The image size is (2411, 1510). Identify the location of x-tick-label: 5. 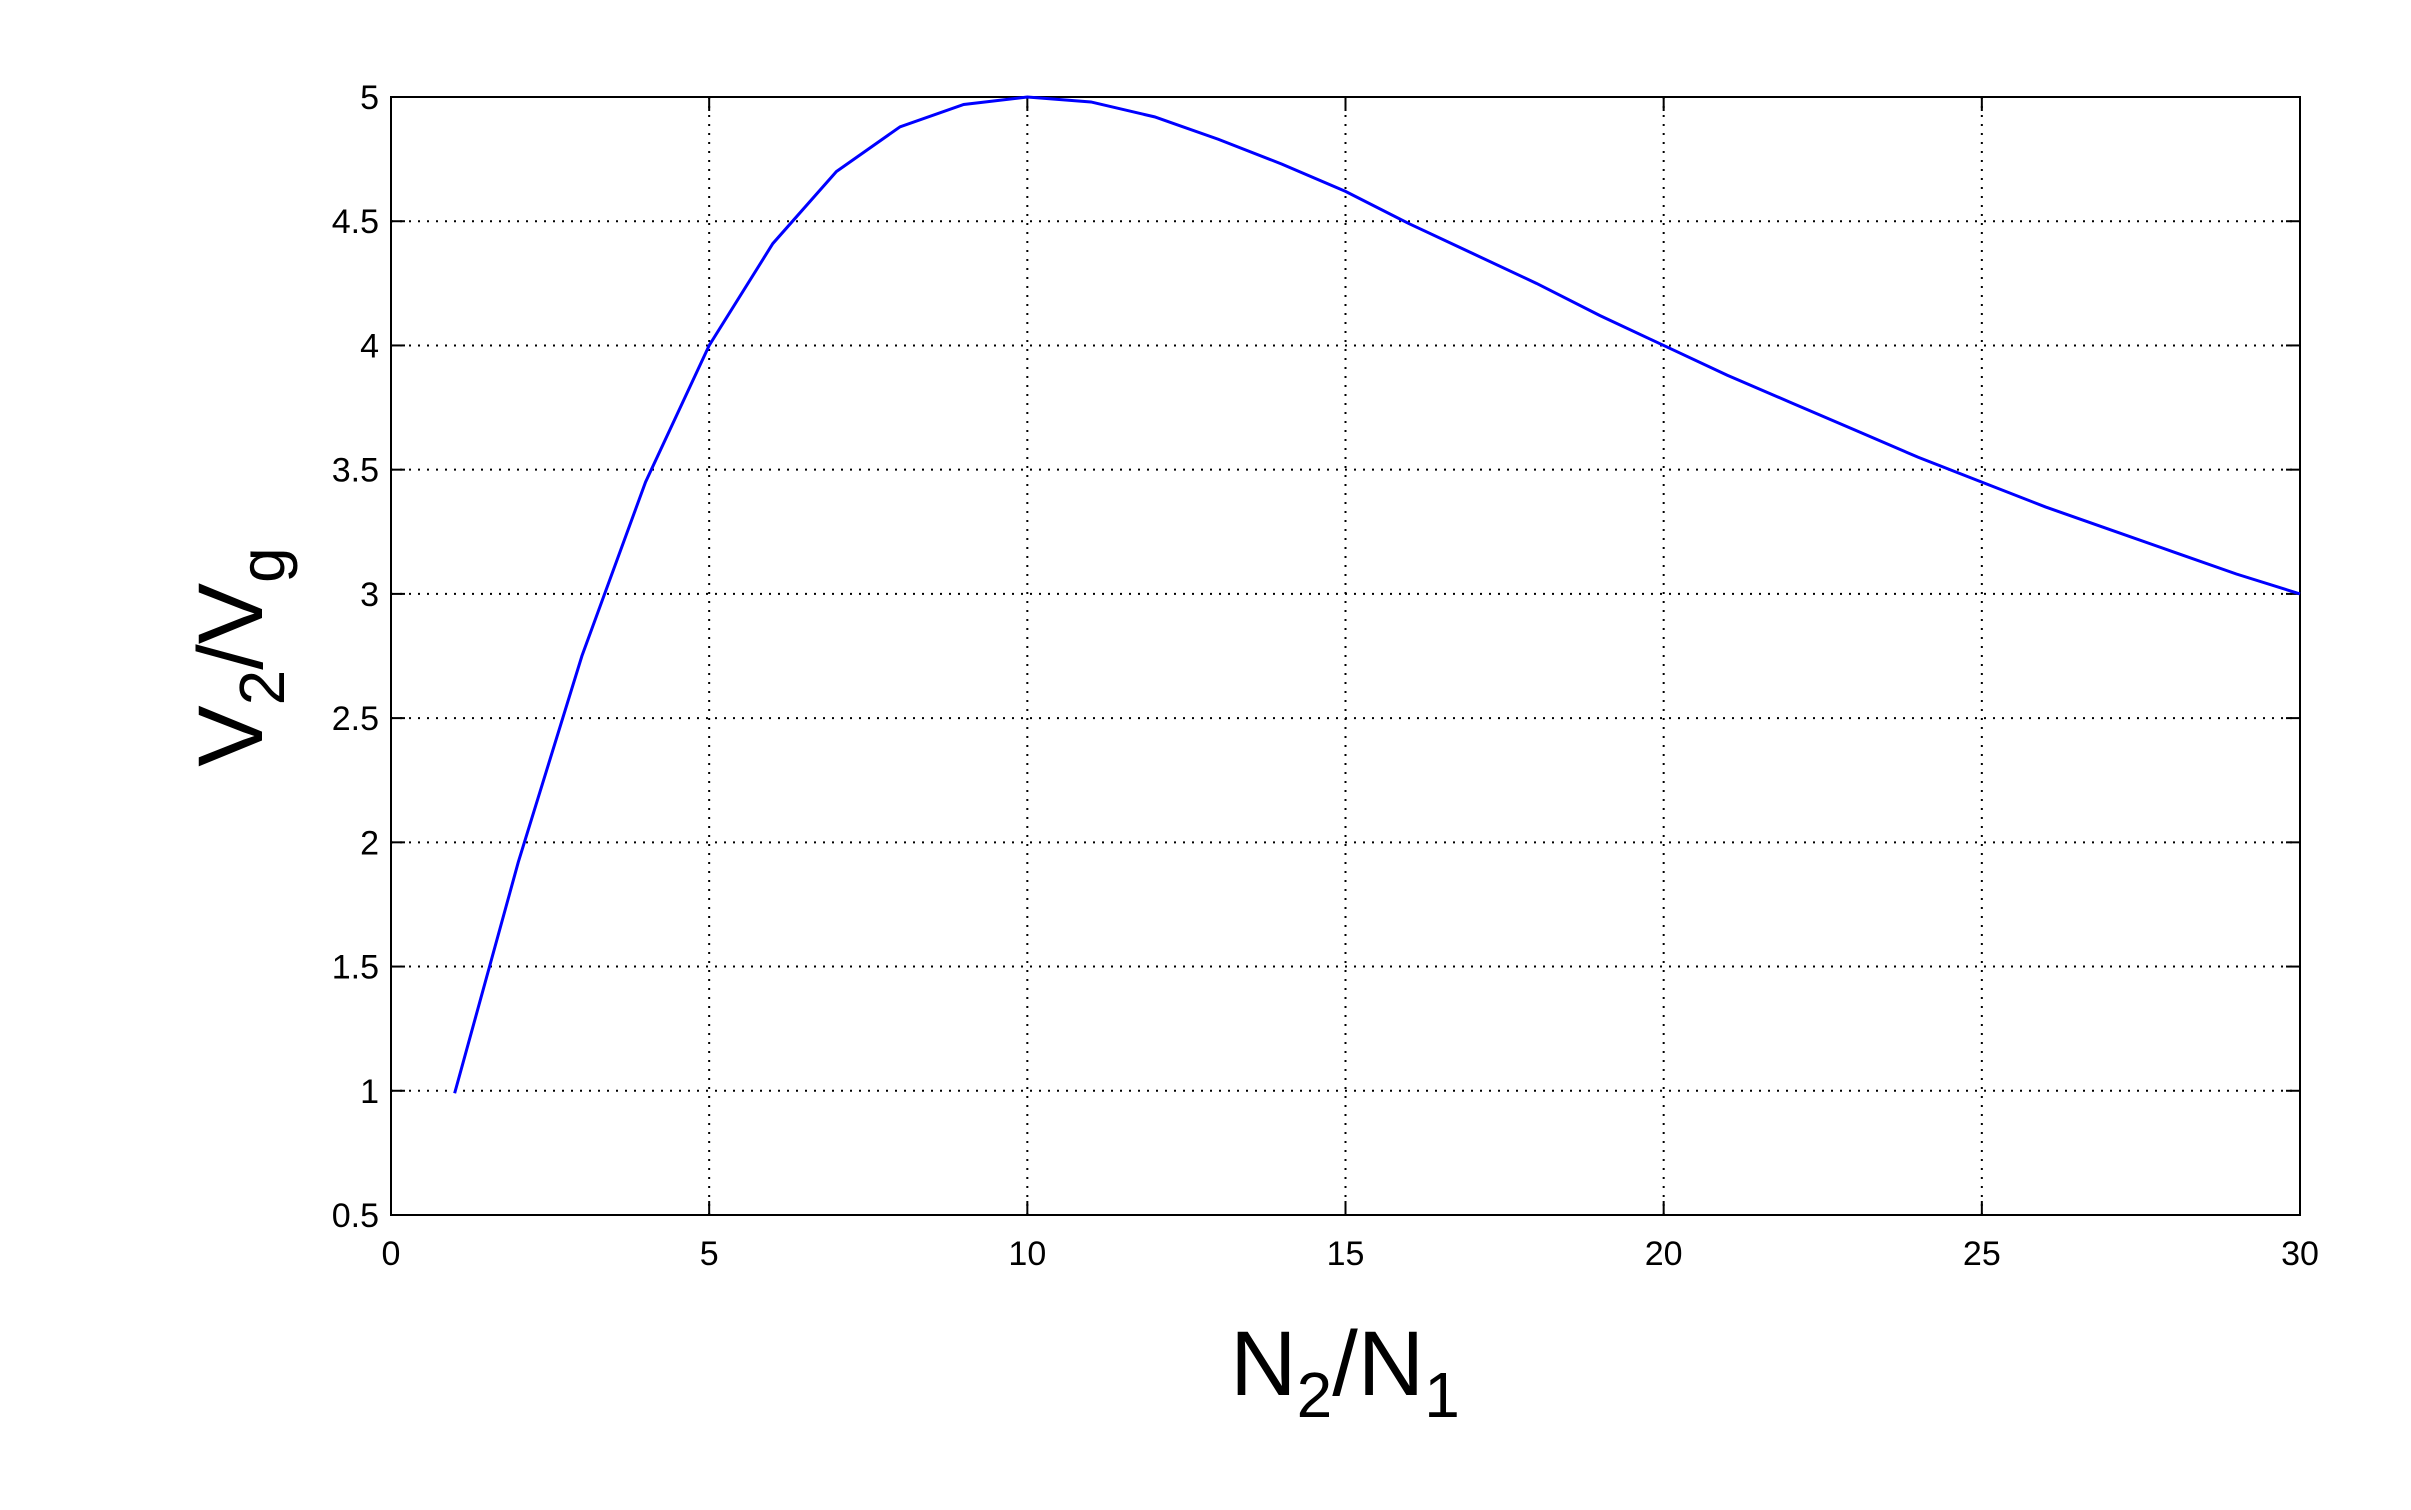
(709, 1254).